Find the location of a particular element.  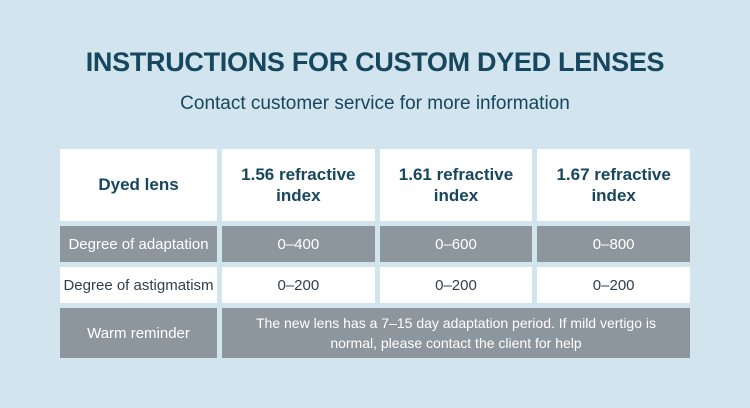

astigmatism-value-1-67: 0–200 is located at coordinates (613, 285).